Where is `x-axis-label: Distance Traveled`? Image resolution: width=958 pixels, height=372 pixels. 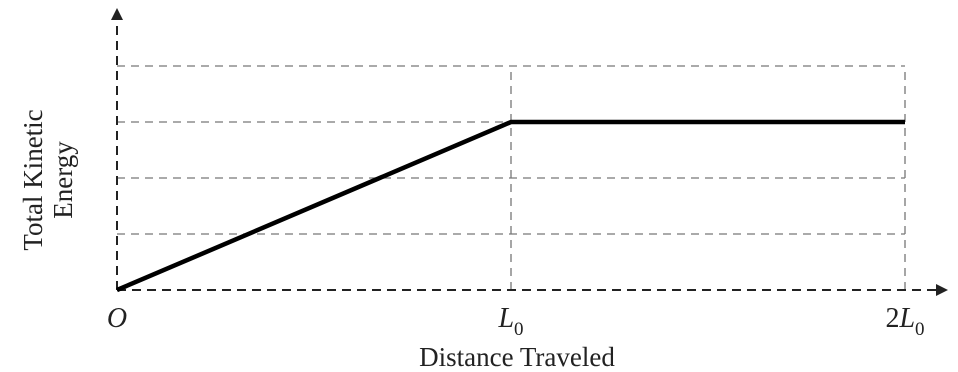
x-axis-label: Distance Traveled is located at coordinates (517, 357).